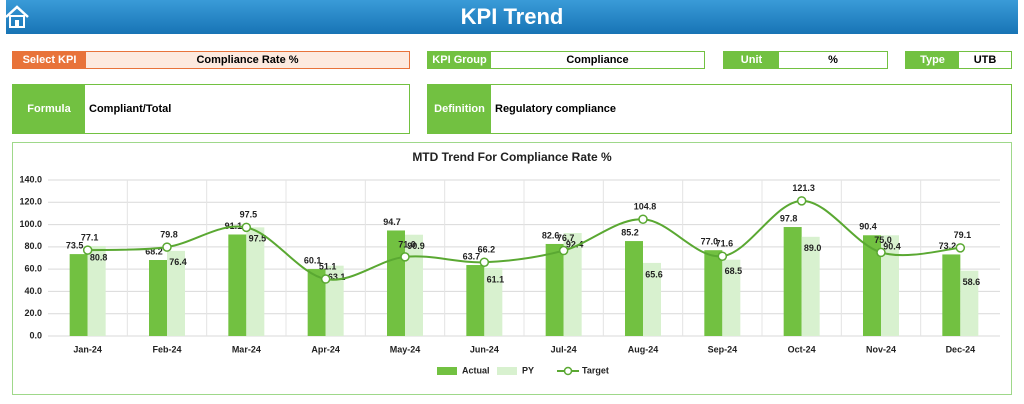 Image resolution: width=1024 pixels, height=404 pixels. What do you see at coordinates (948, 246) in the screenshot?
I see `data-label: 73.2` at bounding box center [948, 246].